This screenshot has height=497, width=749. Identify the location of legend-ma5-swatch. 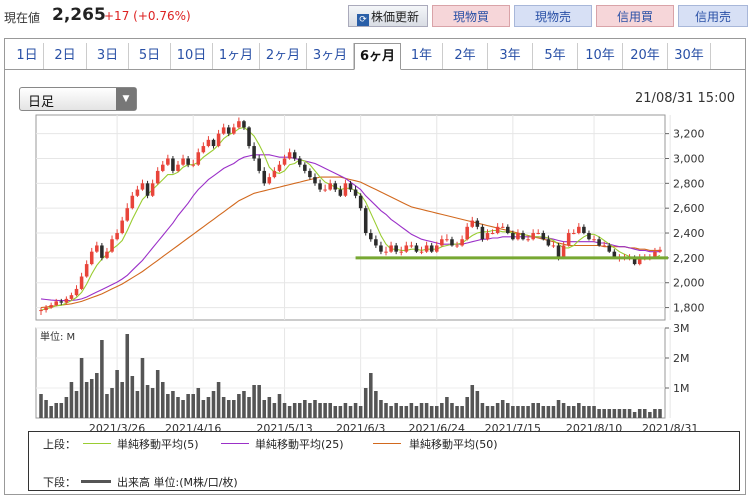
(97, 443).